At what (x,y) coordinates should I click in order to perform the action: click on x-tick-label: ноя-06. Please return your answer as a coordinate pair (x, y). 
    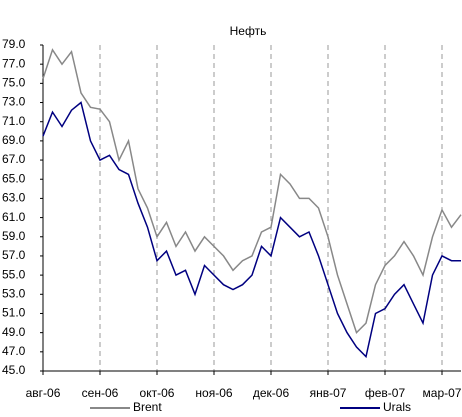
    Looking at the image, I should click on (213, 393).